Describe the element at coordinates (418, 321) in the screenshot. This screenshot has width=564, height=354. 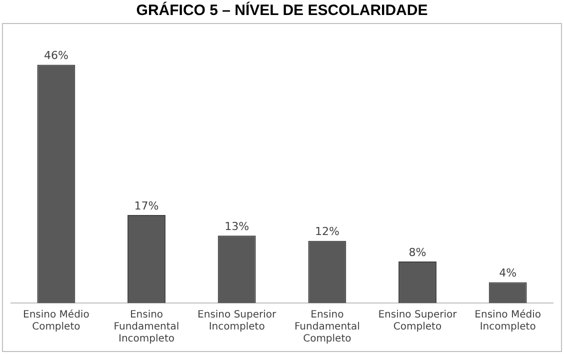
I see `x-tick-label: Ensino Superior Completo` at that location.